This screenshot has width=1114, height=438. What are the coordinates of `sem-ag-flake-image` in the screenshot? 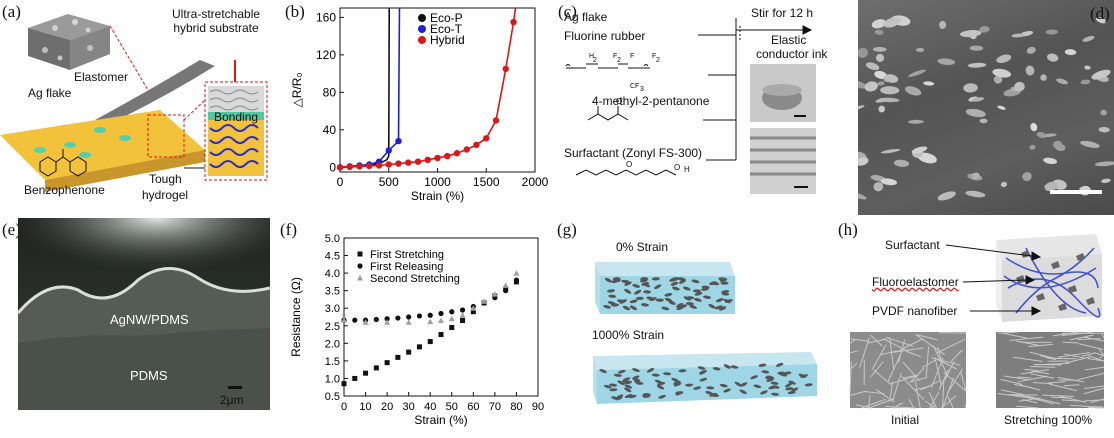 It's located at (986, 107).